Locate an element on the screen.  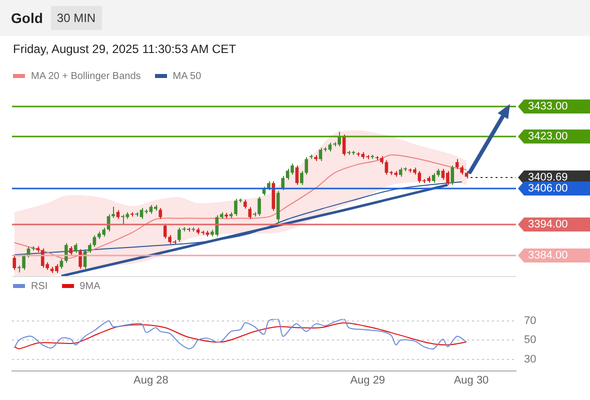
legend-label: 9MA is located at coordinates (90, 286).